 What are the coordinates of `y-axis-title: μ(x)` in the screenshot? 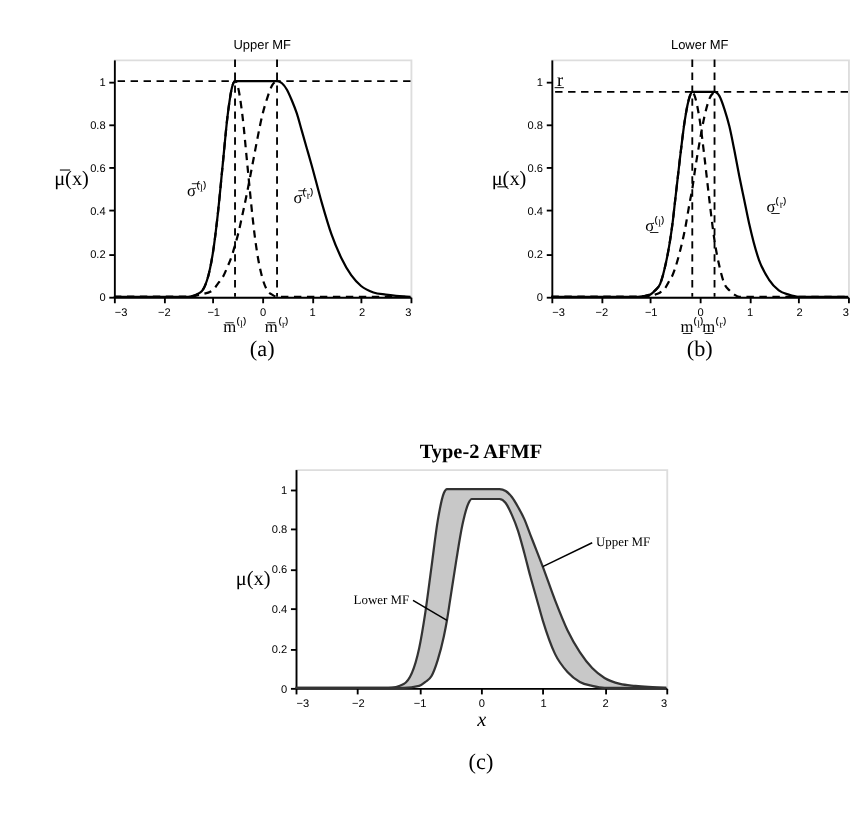 It's located at (253, 580).